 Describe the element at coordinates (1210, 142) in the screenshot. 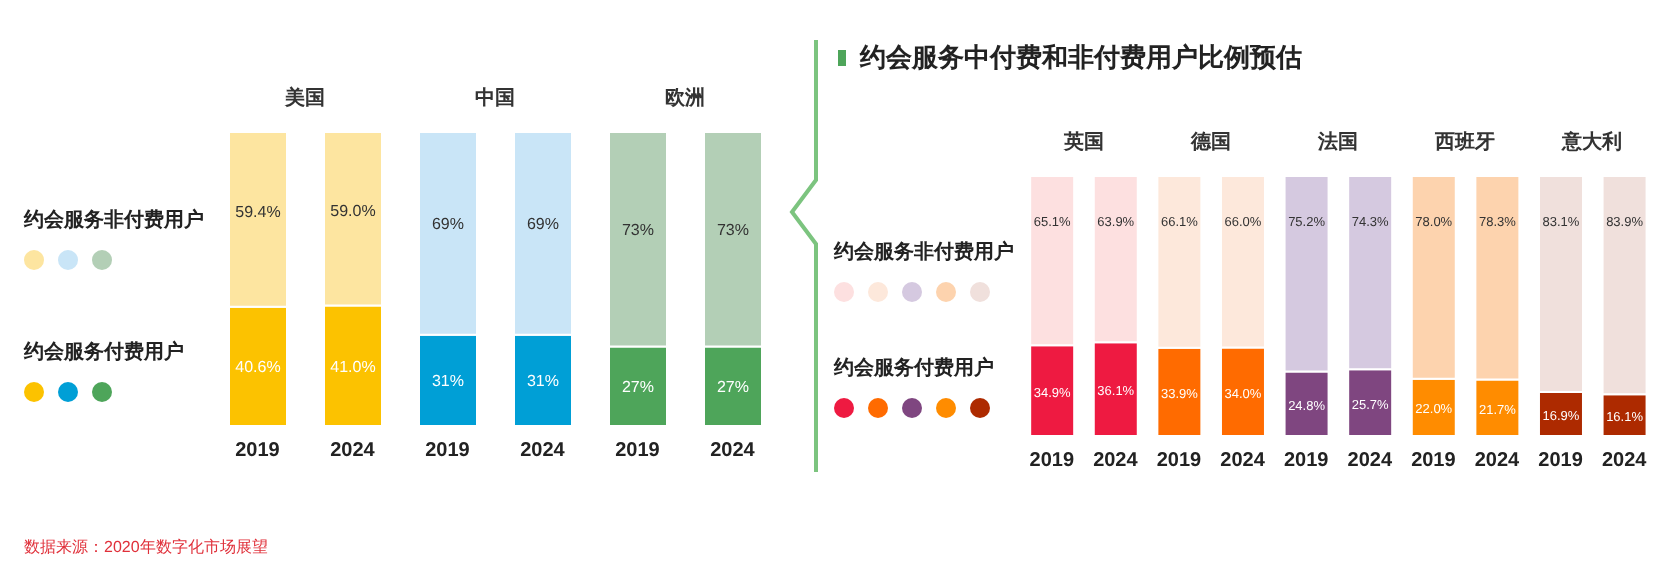

I see `text: 德国` at that location.